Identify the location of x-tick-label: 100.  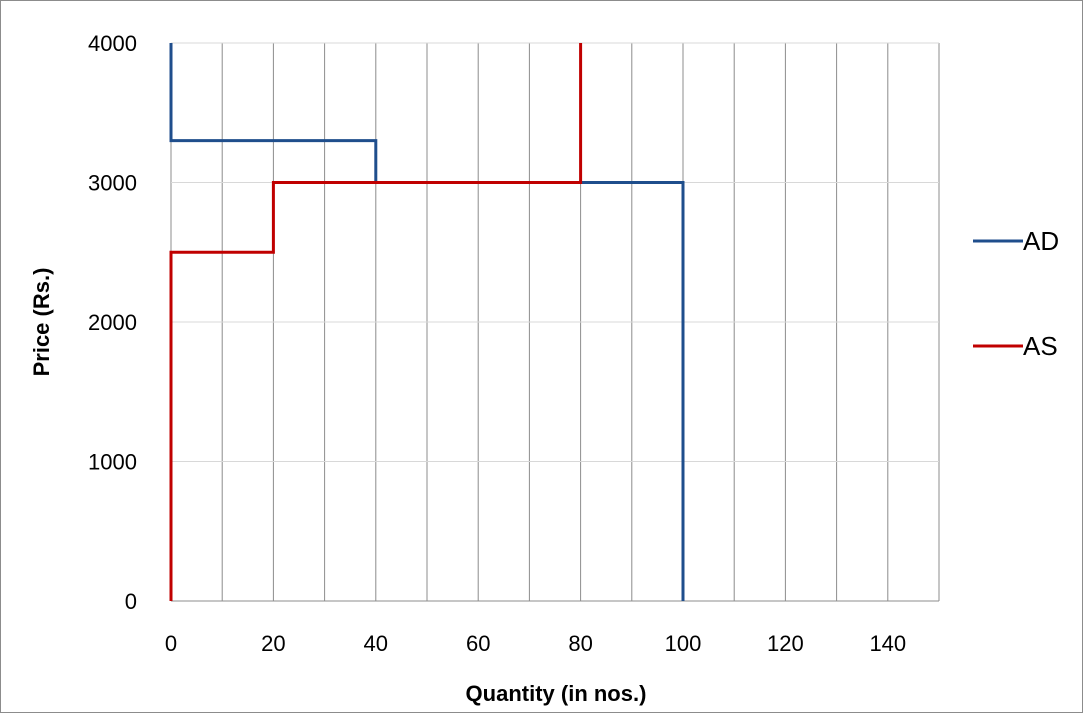
(683, 643).